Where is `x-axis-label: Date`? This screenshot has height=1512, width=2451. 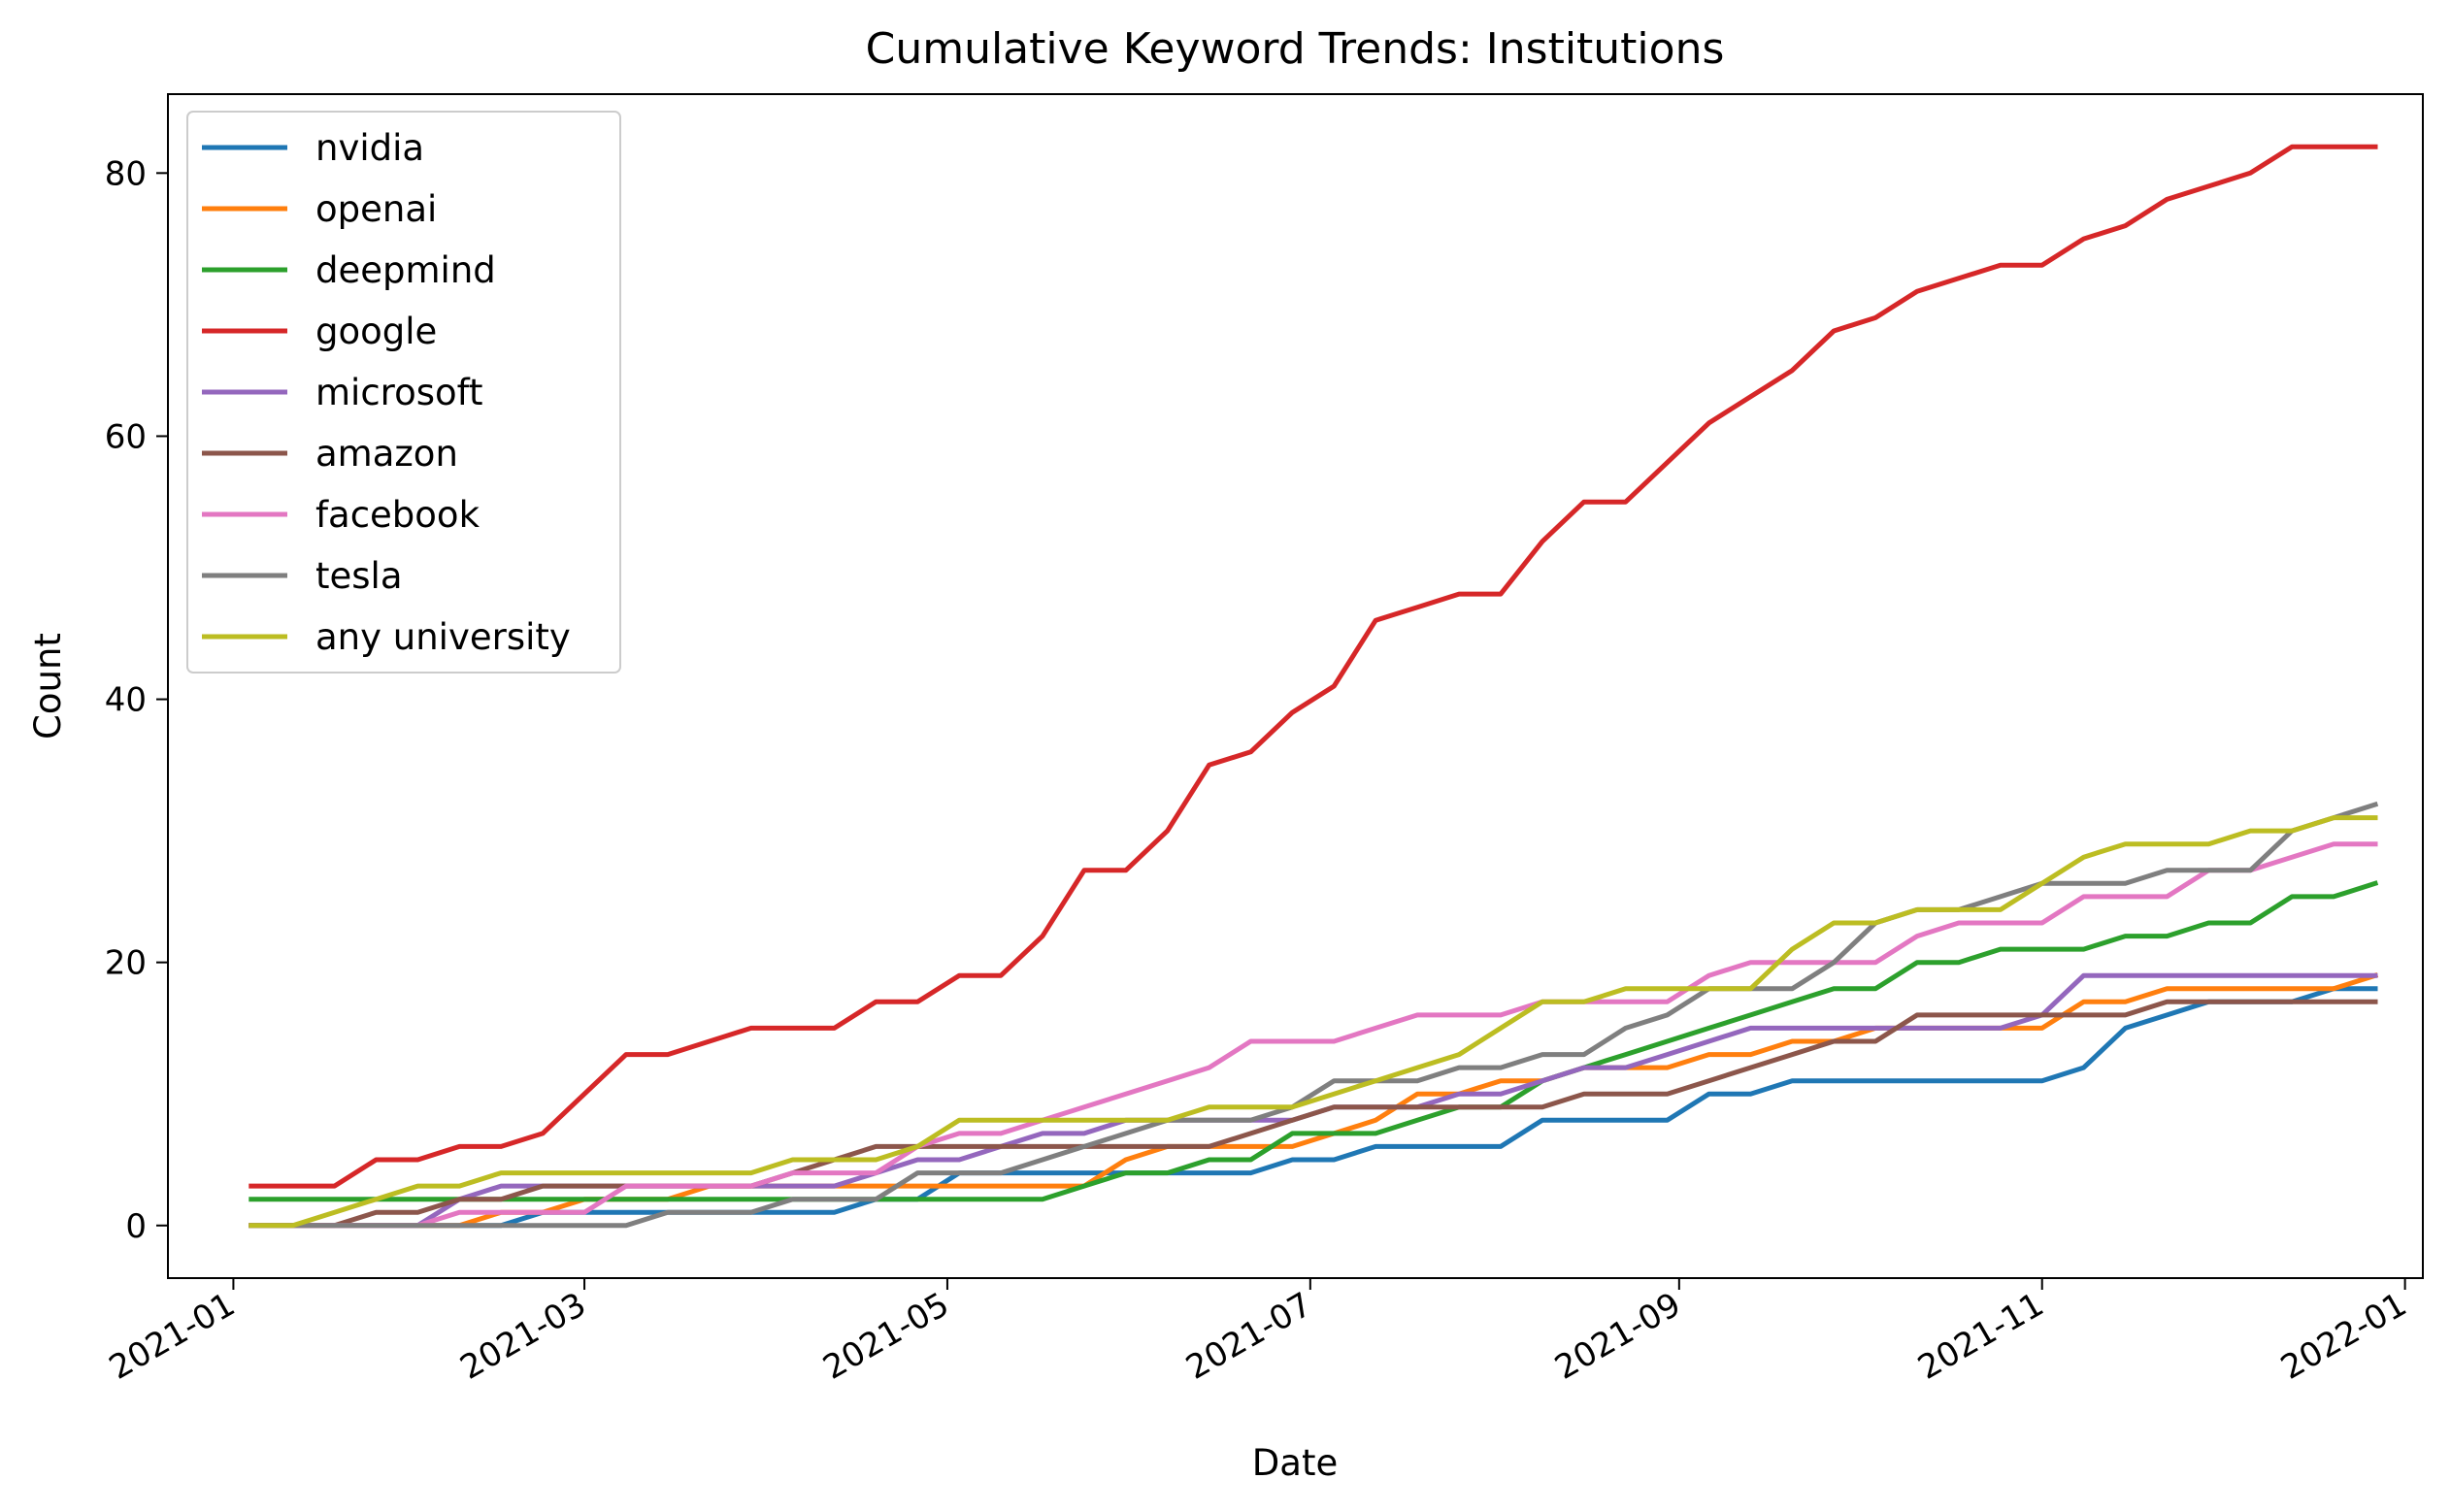
x-axis-label: Date is located at coordinates (1295, 1463).